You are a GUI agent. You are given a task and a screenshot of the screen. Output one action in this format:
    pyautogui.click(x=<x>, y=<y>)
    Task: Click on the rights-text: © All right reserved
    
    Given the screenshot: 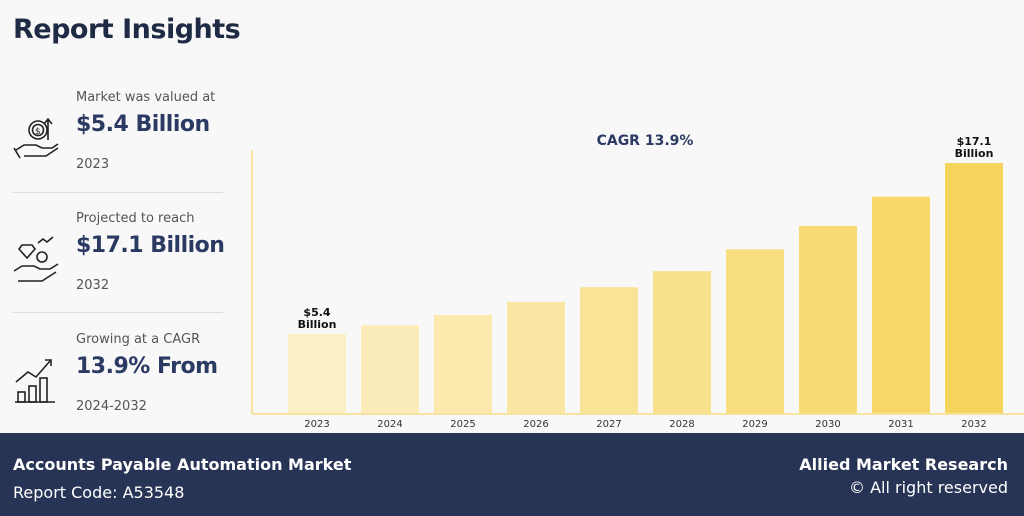 What is the action you would take?
    pyautogui.click(x=928, y=487)
    